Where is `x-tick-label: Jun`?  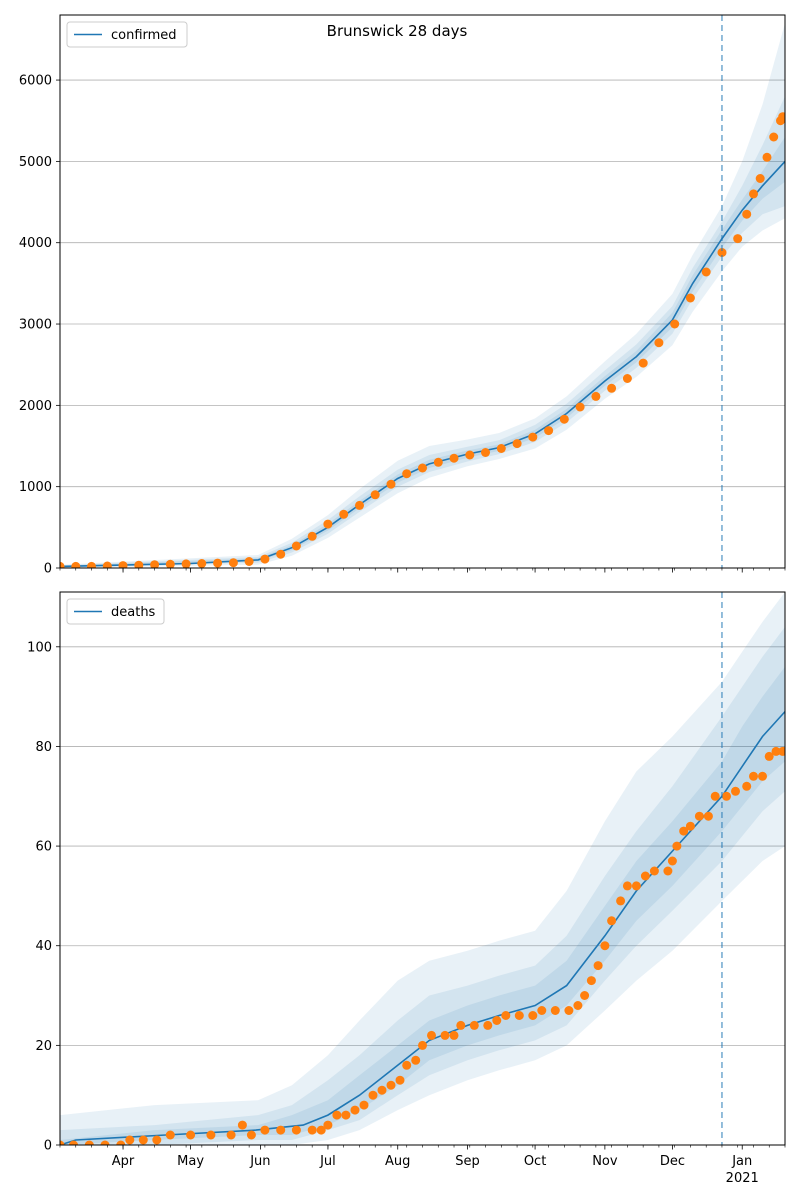 x-tick-label: Jun is located at coordinates (259, 1161).